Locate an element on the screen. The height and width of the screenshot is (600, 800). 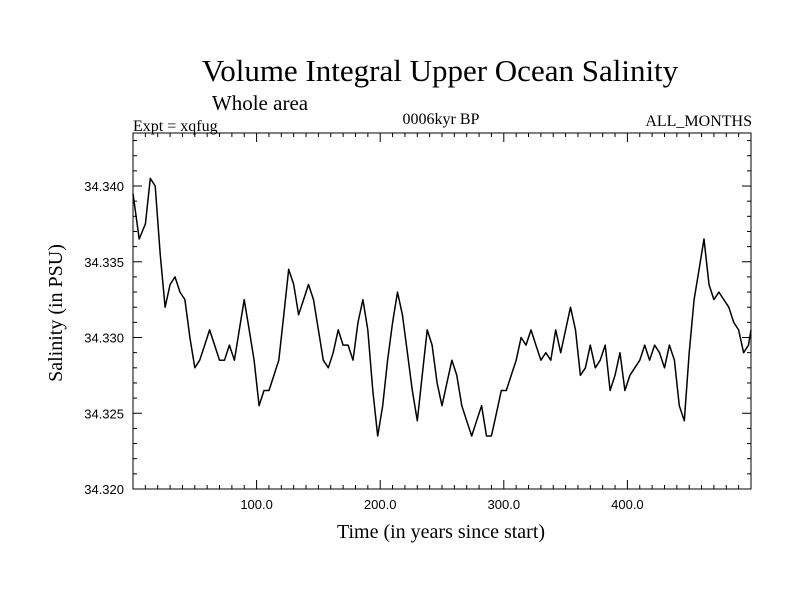
y-tick-label: 34.320 is located at coordinates (104, 489).